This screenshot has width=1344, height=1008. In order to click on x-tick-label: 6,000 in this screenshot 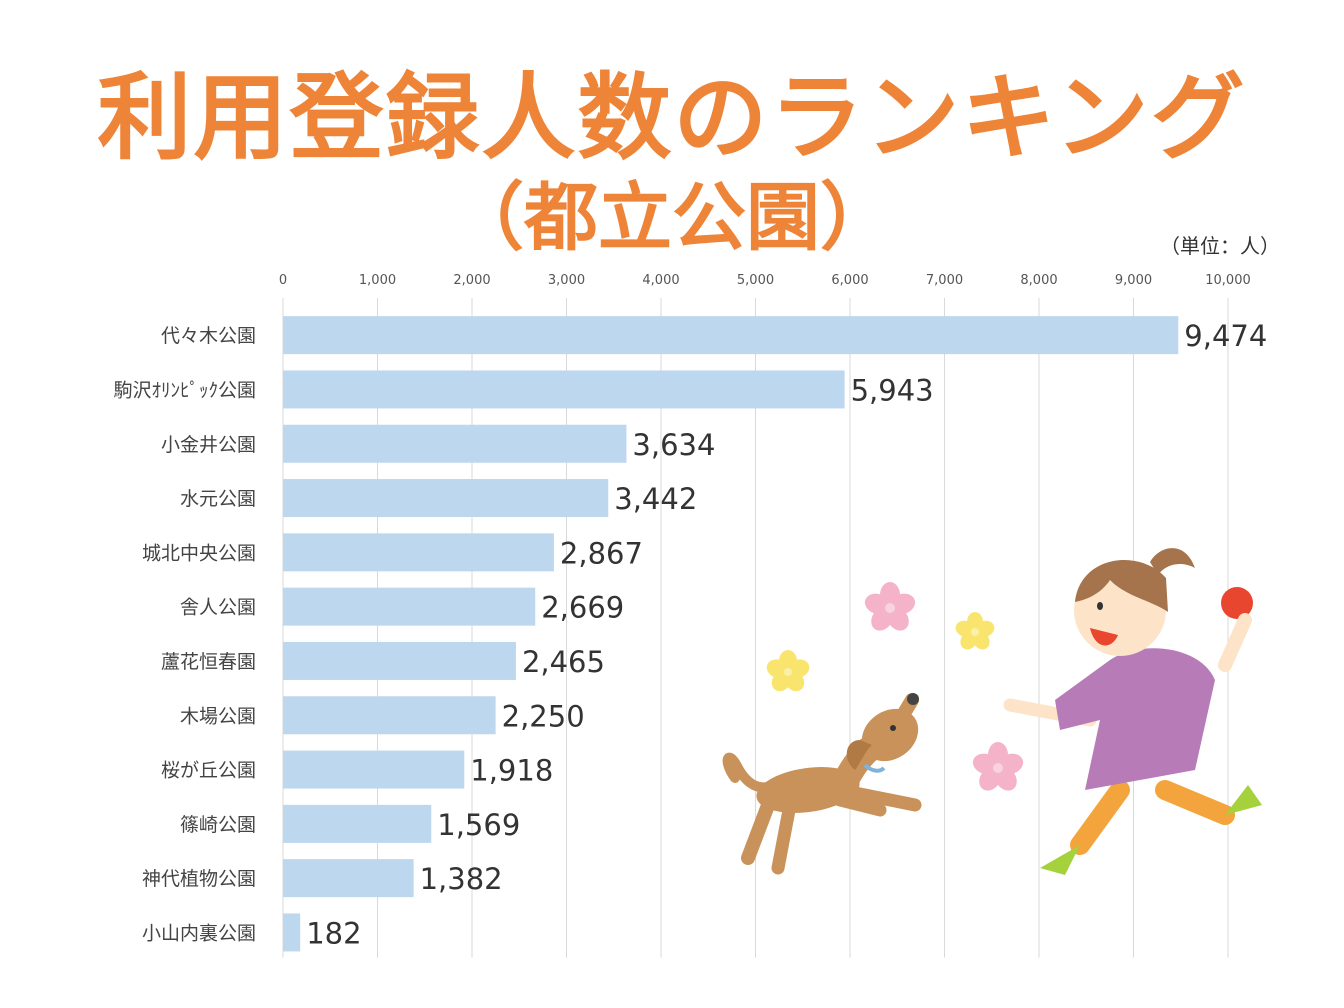, I will do `click(849, 280)`.